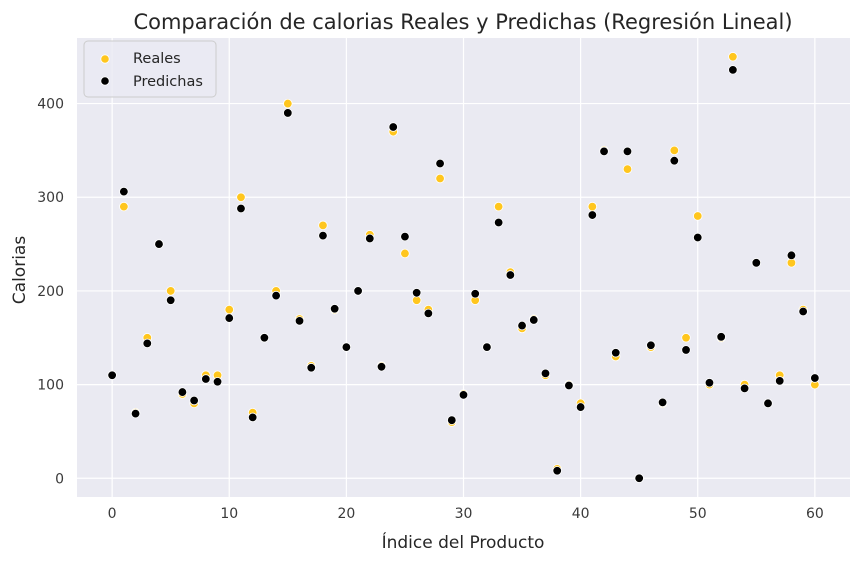 This screenshot has height=561, width=861. Describe the element at coordinates (157, 59) in the screenshot. I see `legend-label-reales: Reales` at that location.